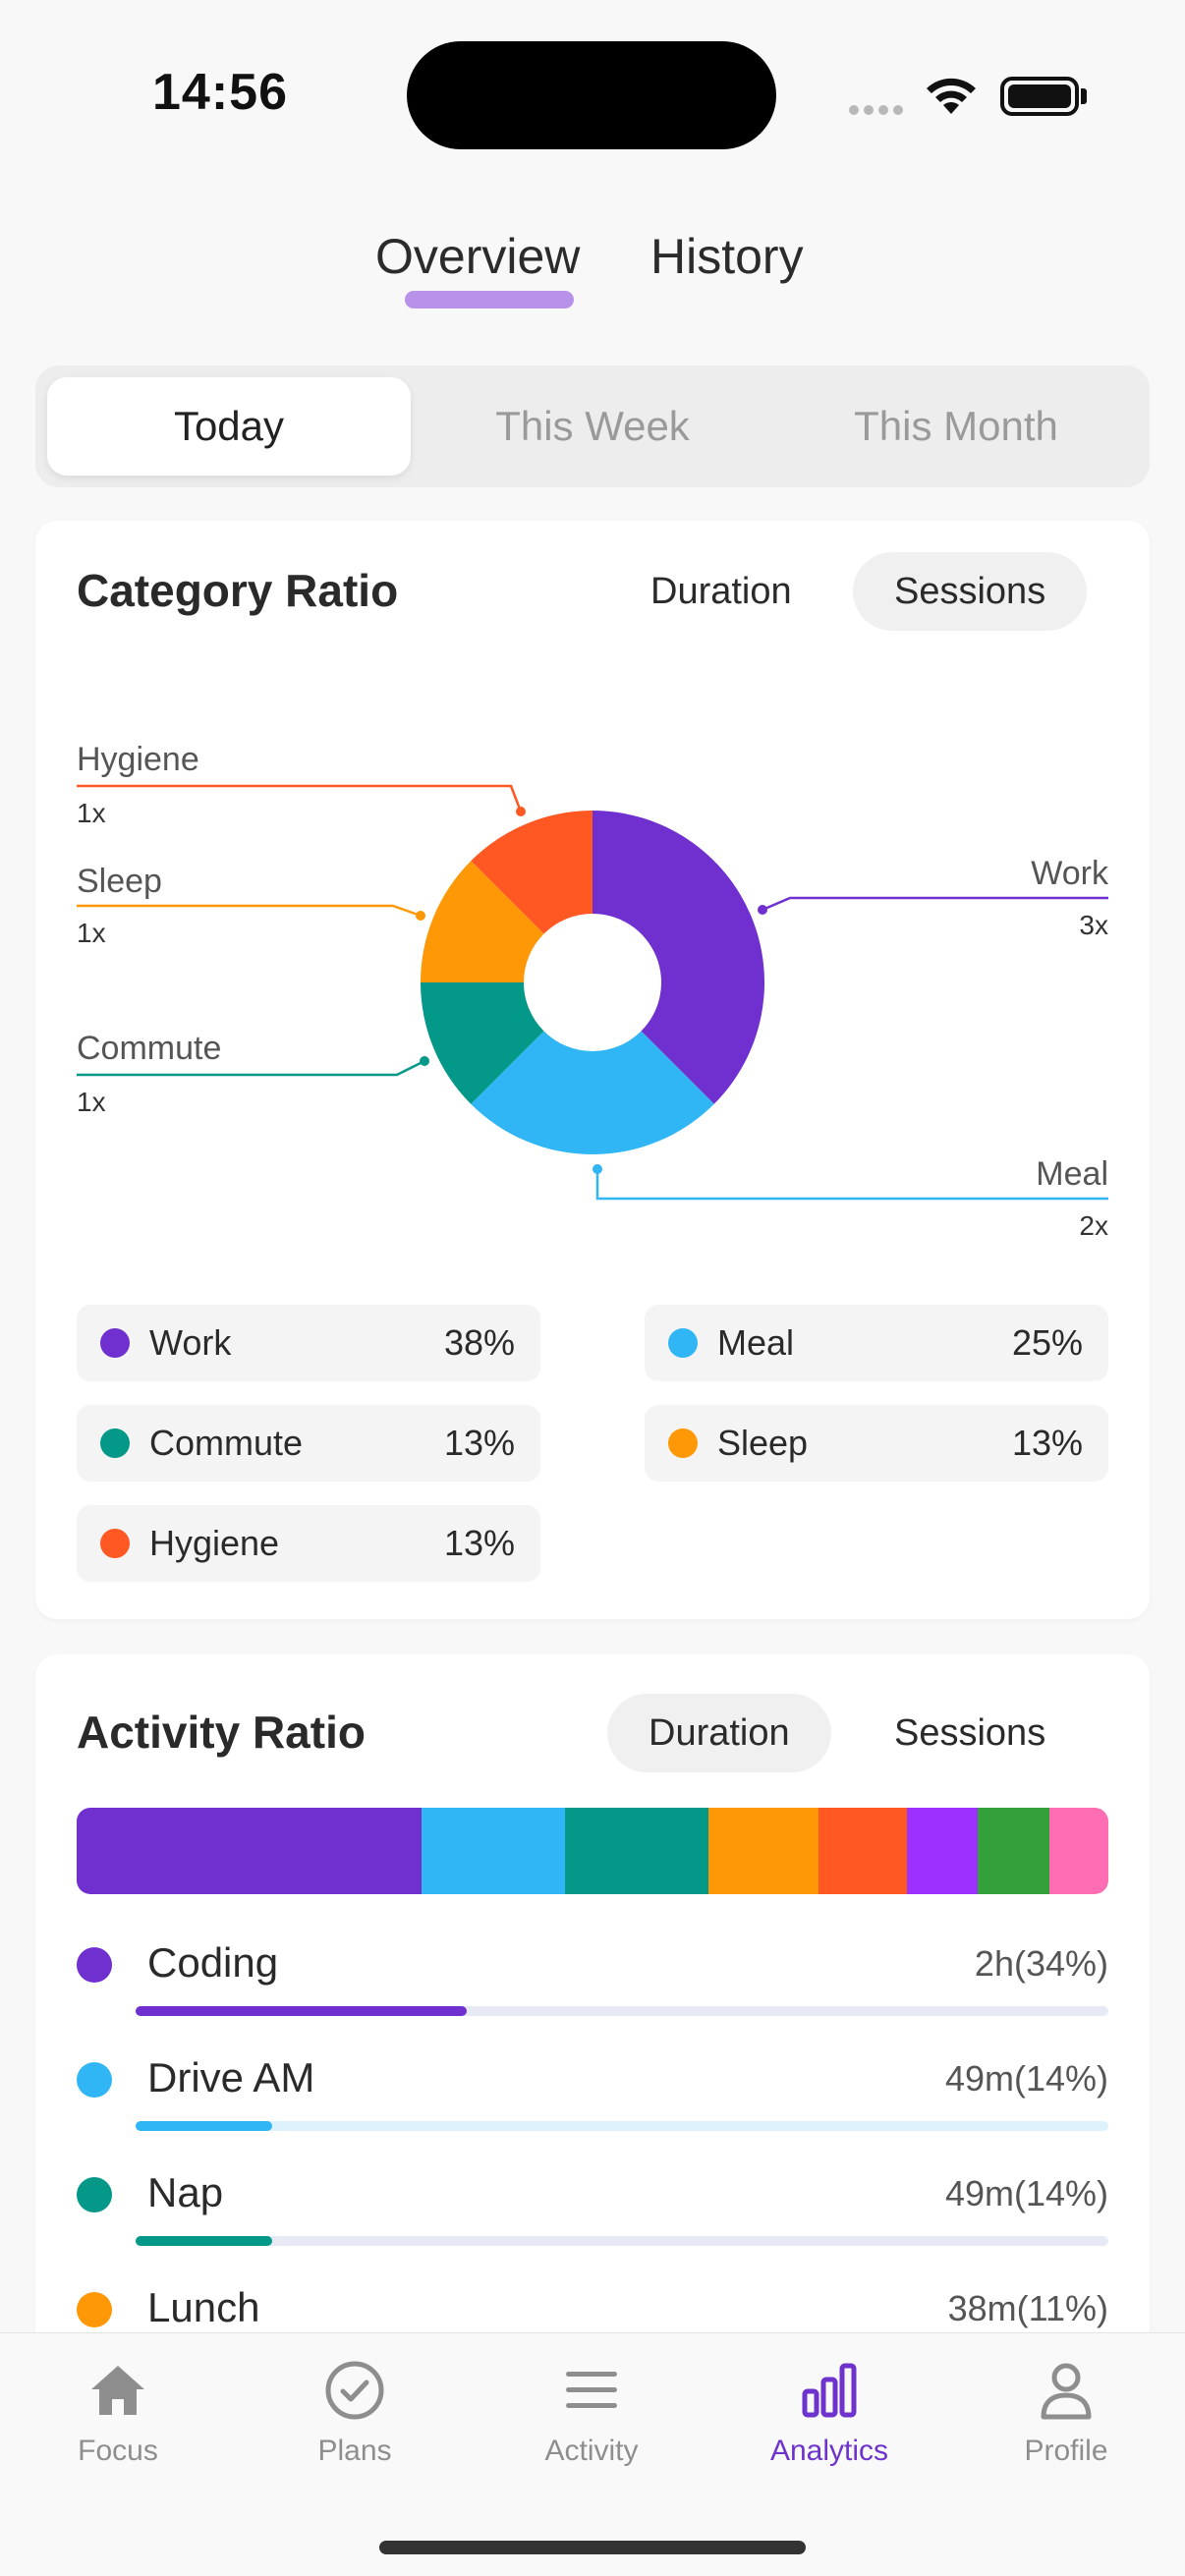 Image resolution: width=1185 pixels, height=2576 pixels. What do you see at coordinates (92, 933) in the screenshot?
I see `pie-count-sleep: 1x` at bounding box center [92, 933].